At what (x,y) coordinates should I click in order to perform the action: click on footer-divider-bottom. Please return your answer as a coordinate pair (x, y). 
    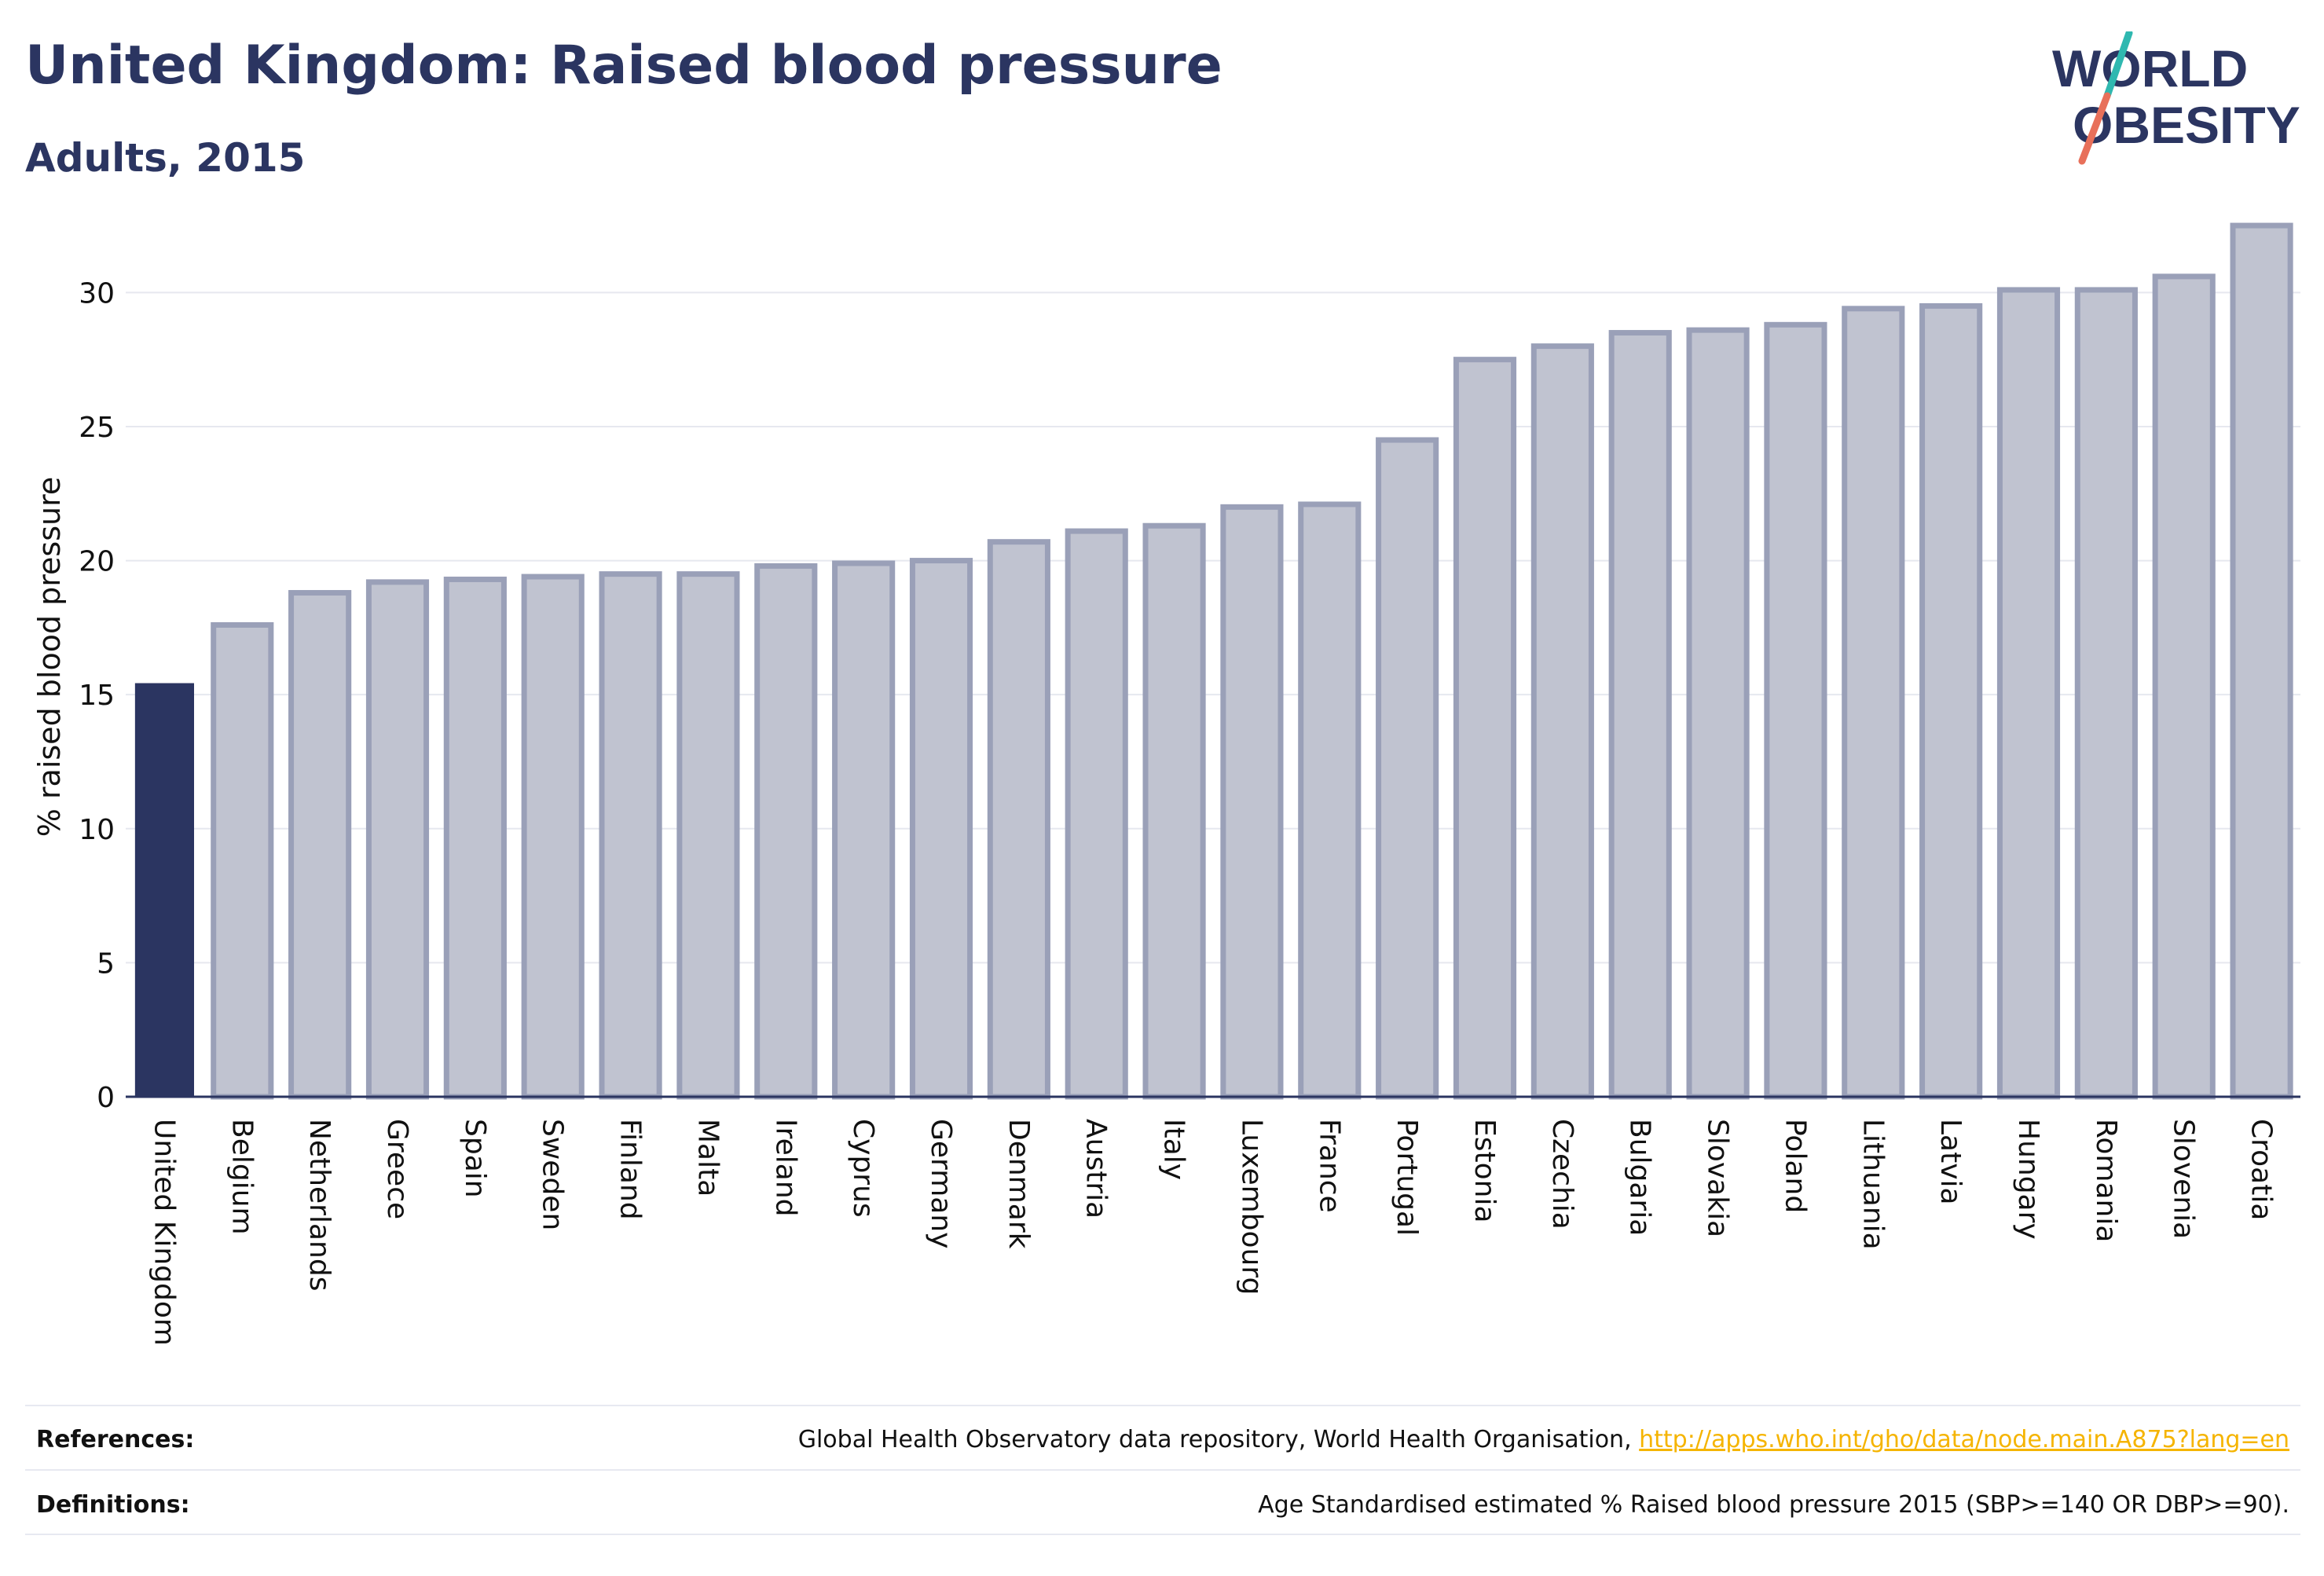
    Looking at the image, I should click on (1162, 1534).